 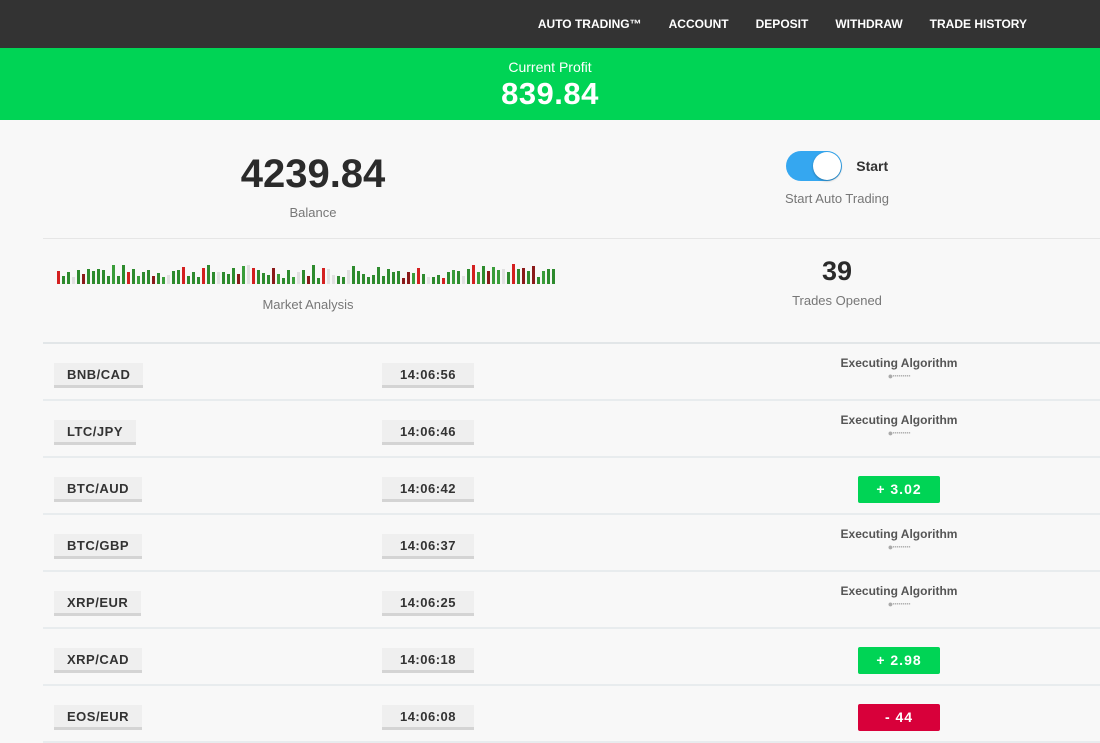 What do you see at coordinates (308, 273) in the screenshot?
I see `market-analysis-bars` at bounding box center [308, 273].